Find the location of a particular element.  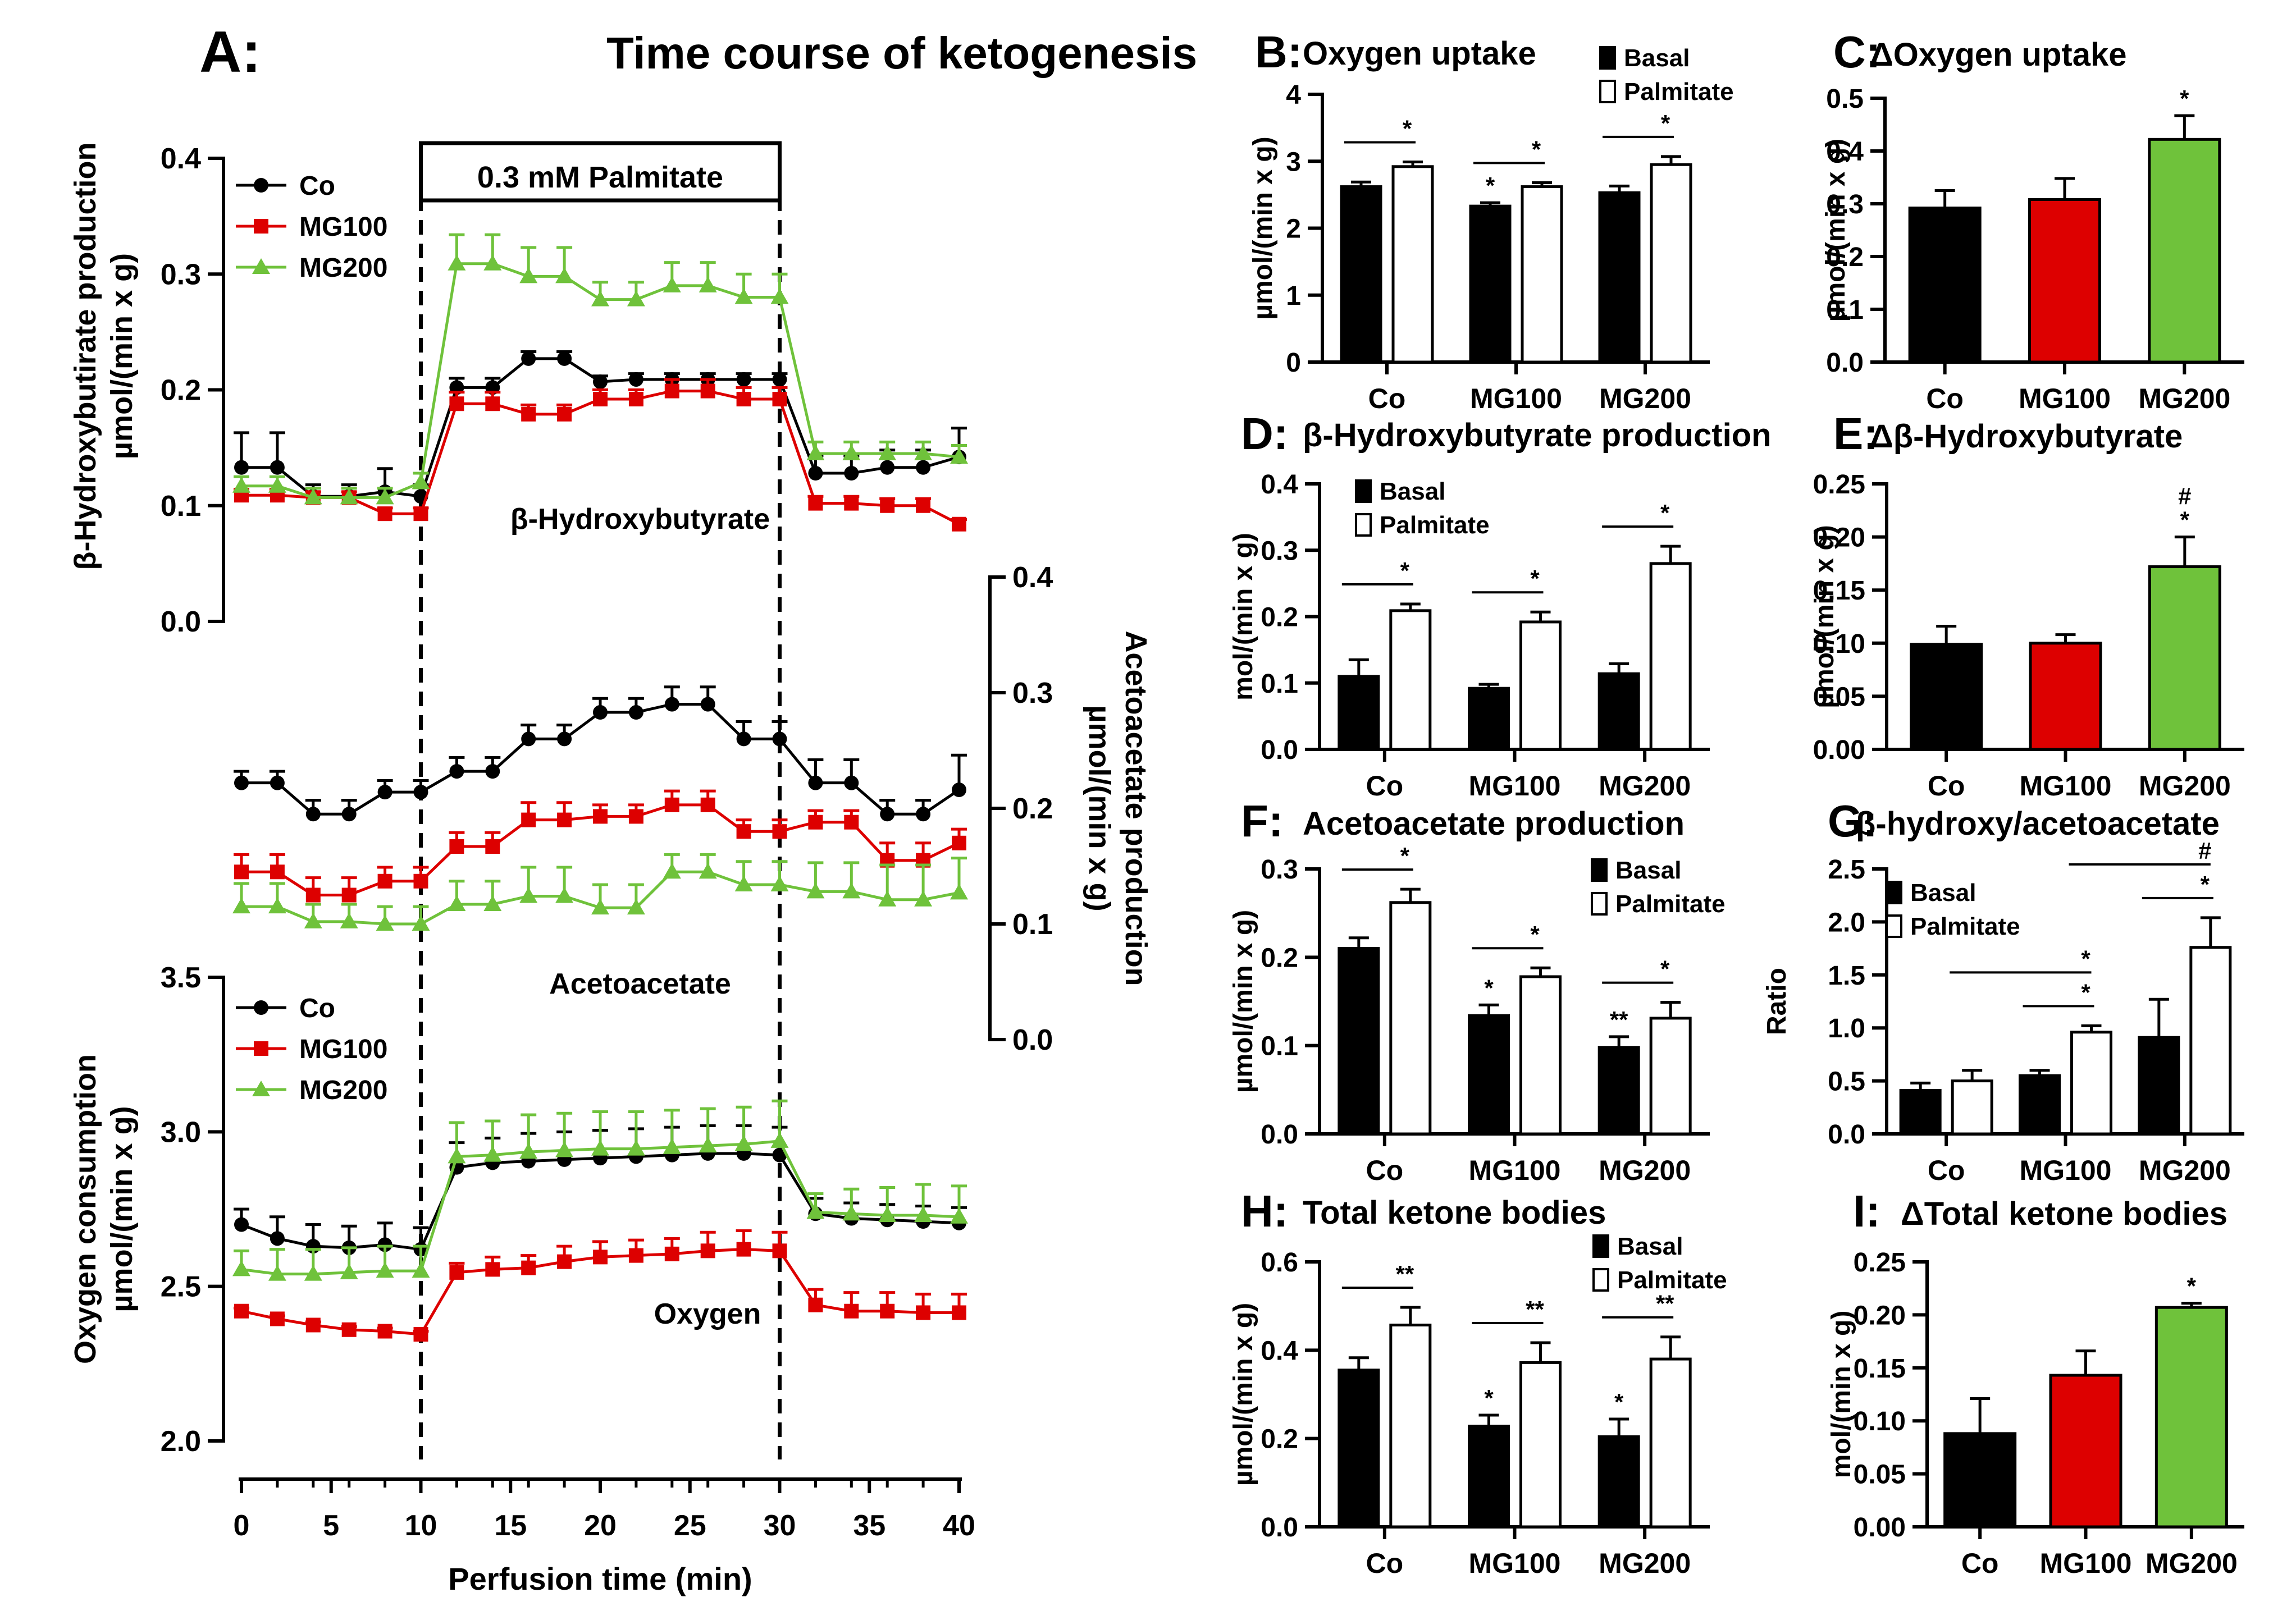

panel-title: Acetoacetate production is located at coordinates (1494, 824).